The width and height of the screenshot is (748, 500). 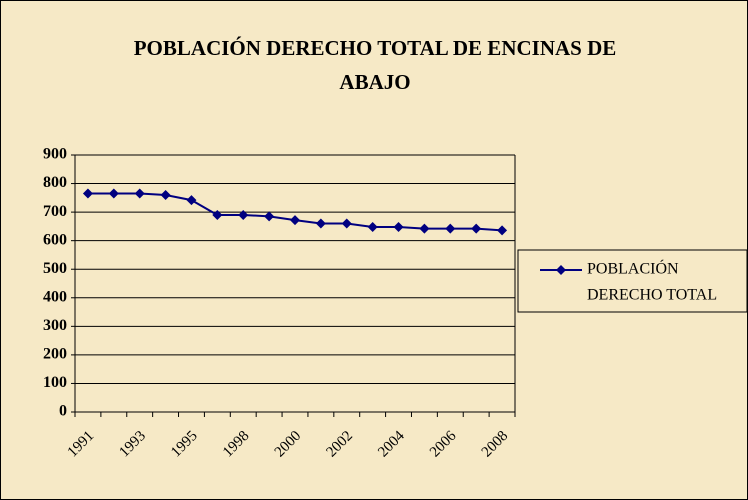 I want to click on legend-marker, so click(x=561, y=270).